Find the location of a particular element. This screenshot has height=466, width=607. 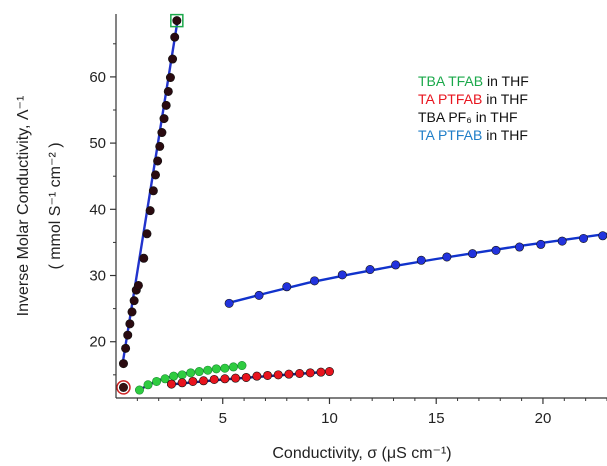

legend-text: TBA PF₆ in THF is located at coordinates (468, 117).